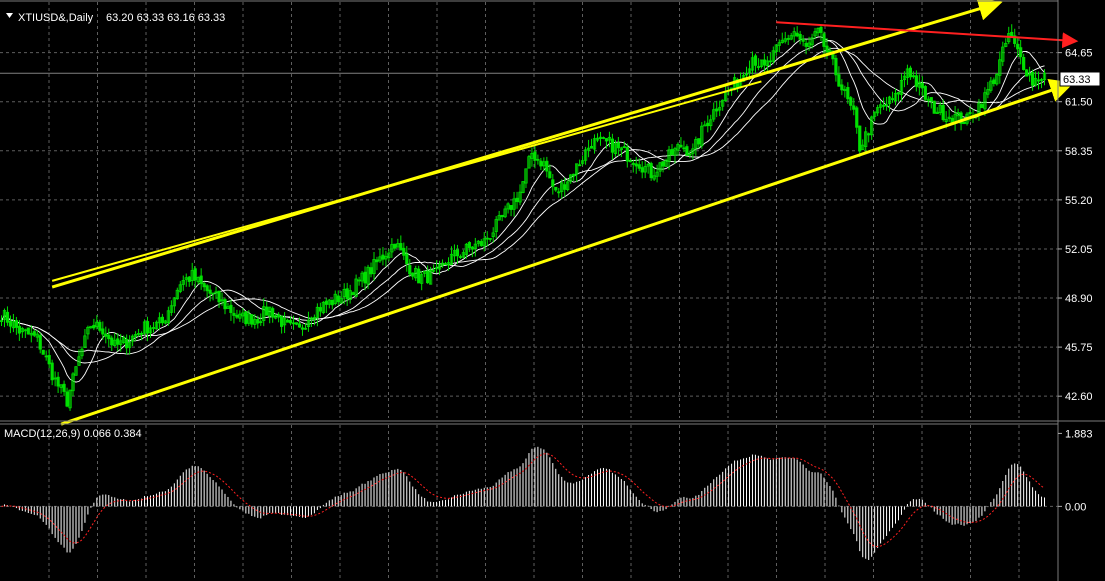 Image resolution: width=1105 pixels, height=581 pixels. I want to click on price-axis: 64.65 61.50 58.35 55.20 52.05 48.90 45.75 42.60, so click(1075, 226).